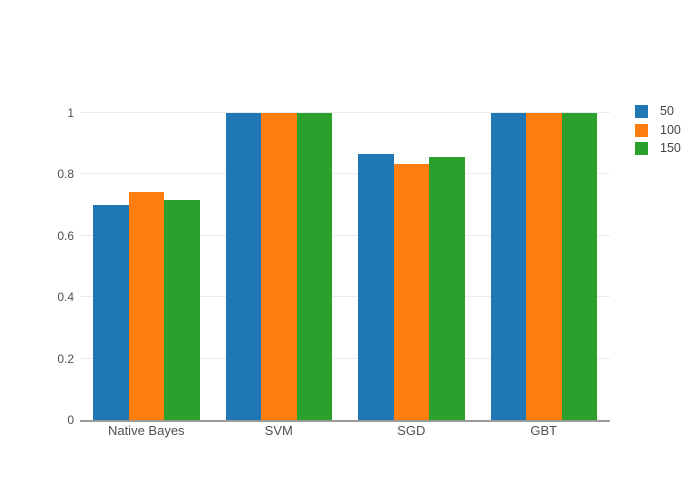 Image resolution: width=700 pixels, height=500 pixels. Describe the element at coordinates (65, 235) in the screenshot. I see `y-tick-label-0-6: 0.6` at that location.